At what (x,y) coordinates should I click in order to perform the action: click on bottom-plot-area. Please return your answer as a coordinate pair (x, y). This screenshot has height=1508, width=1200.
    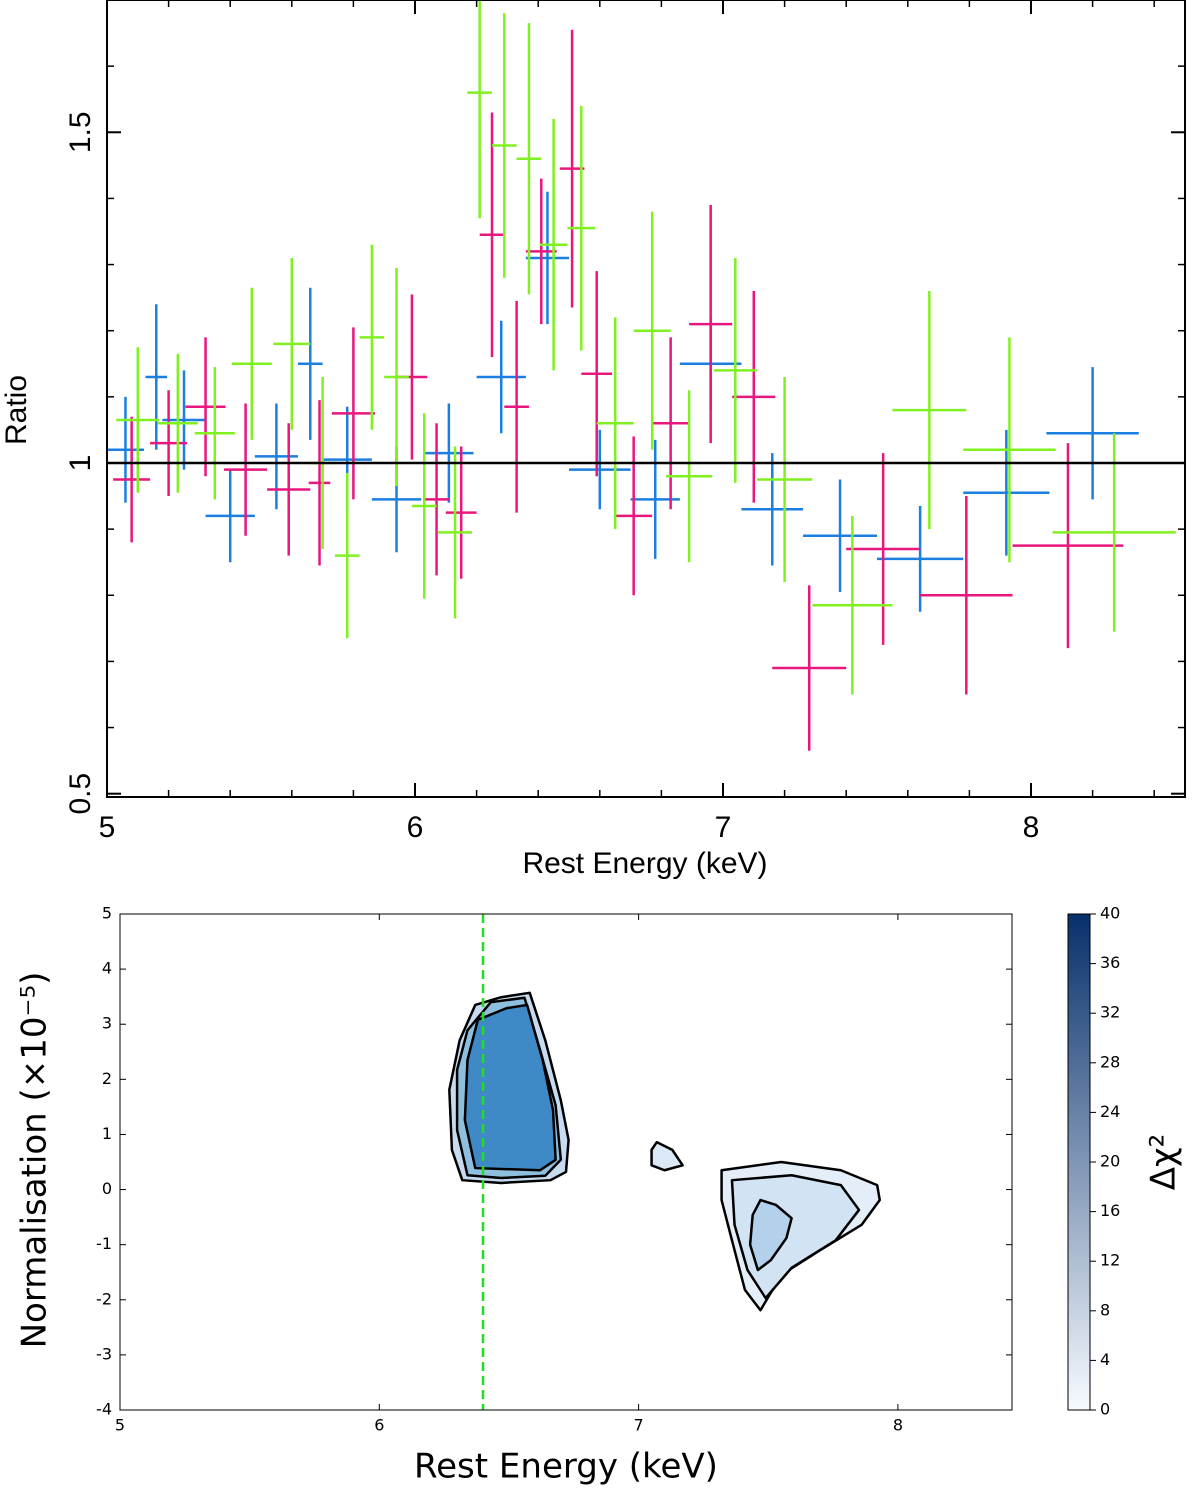
    Looking at the image, I should click on (665, 1162).